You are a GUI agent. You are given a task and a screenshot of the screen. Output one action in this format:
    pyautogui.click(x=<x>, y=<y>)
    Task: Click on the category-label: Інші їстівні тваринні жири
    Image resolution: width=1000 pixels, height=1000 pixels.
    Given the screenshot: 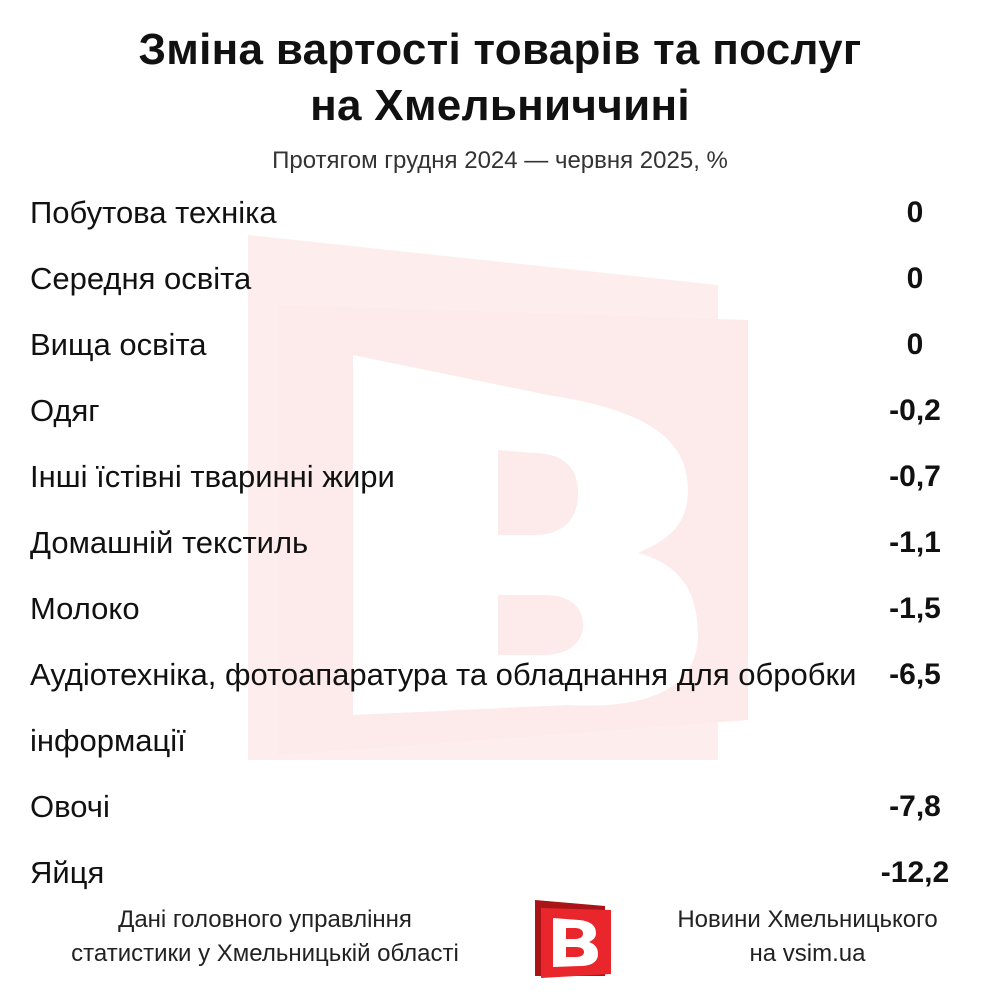 What is the action you would take?
    pyautogui.click(x=212, y=476)
    